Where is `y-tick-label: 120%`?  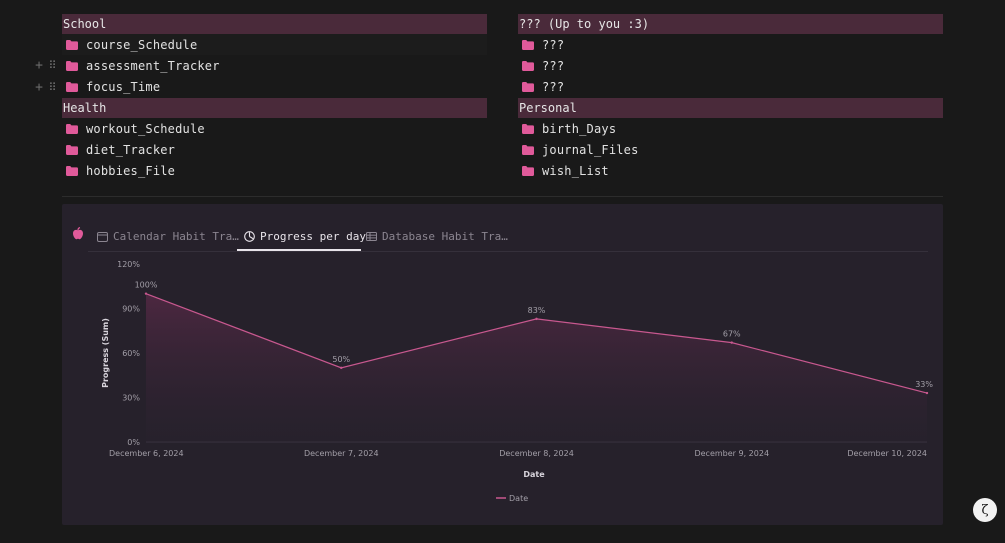
y-tick-label: 120% is located at coordinates (128, 264).